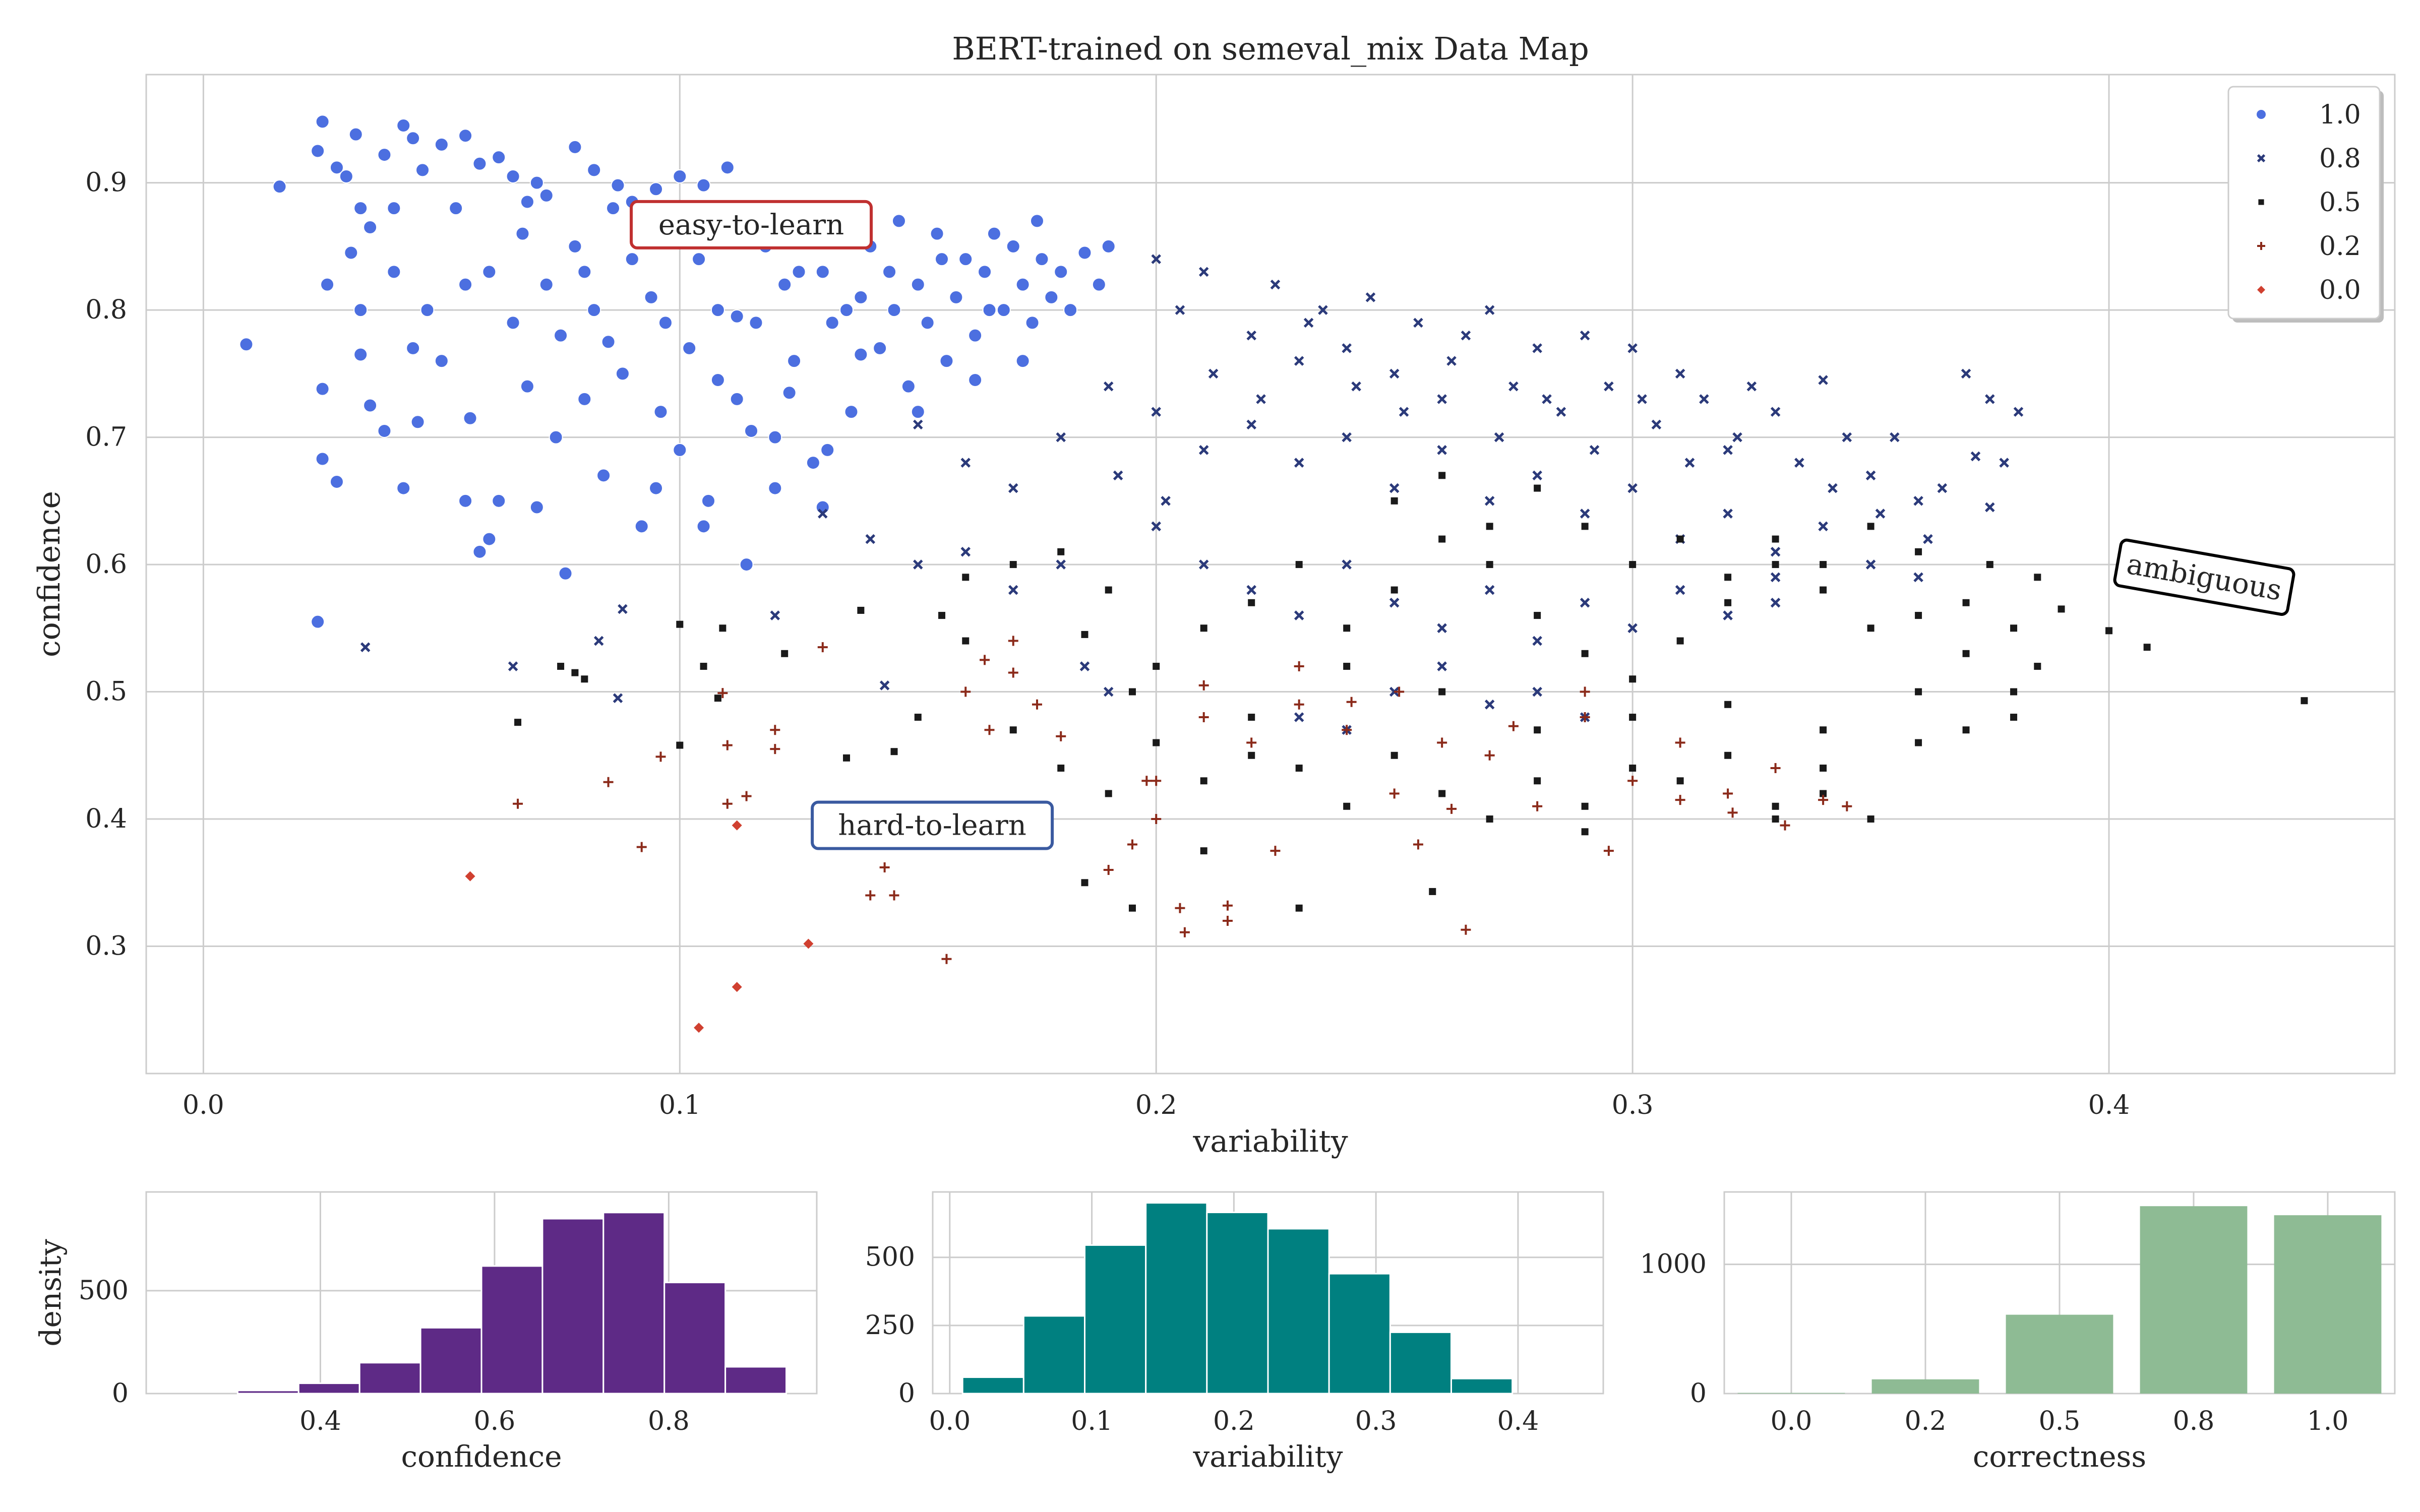 The image size is (2420, 1512). I want to click on y-tick-label: 0.3, so click(106, 947).